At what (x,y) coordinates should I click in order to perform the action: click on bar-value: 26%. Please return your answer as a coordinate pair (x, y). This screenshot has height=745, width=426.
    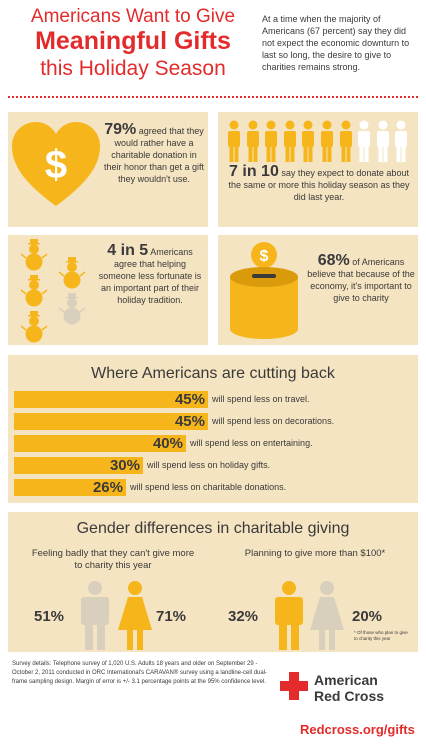
    Looking at the image, I should click on (107, 487).